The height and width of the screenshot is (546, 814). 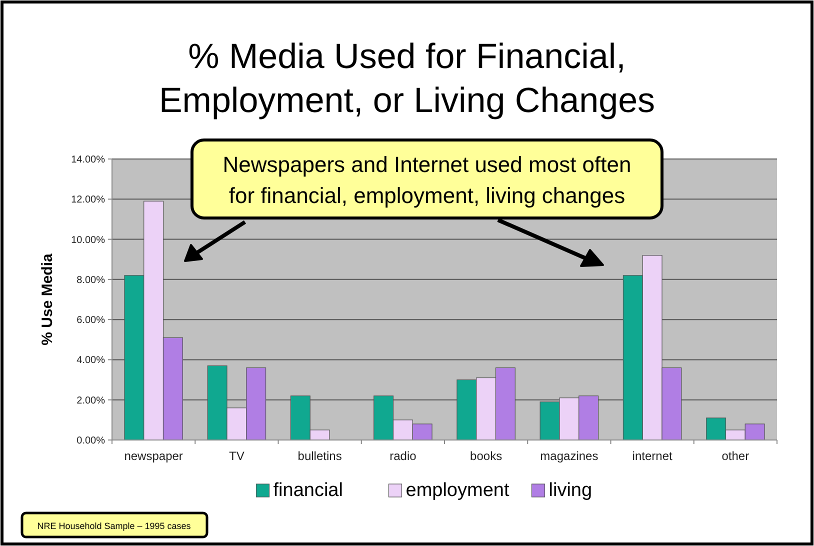 What do you see at coordinates (88, 240) in the screenshot?
I see `y-tick-label: 10.00%` at bounding box center [88, 240].